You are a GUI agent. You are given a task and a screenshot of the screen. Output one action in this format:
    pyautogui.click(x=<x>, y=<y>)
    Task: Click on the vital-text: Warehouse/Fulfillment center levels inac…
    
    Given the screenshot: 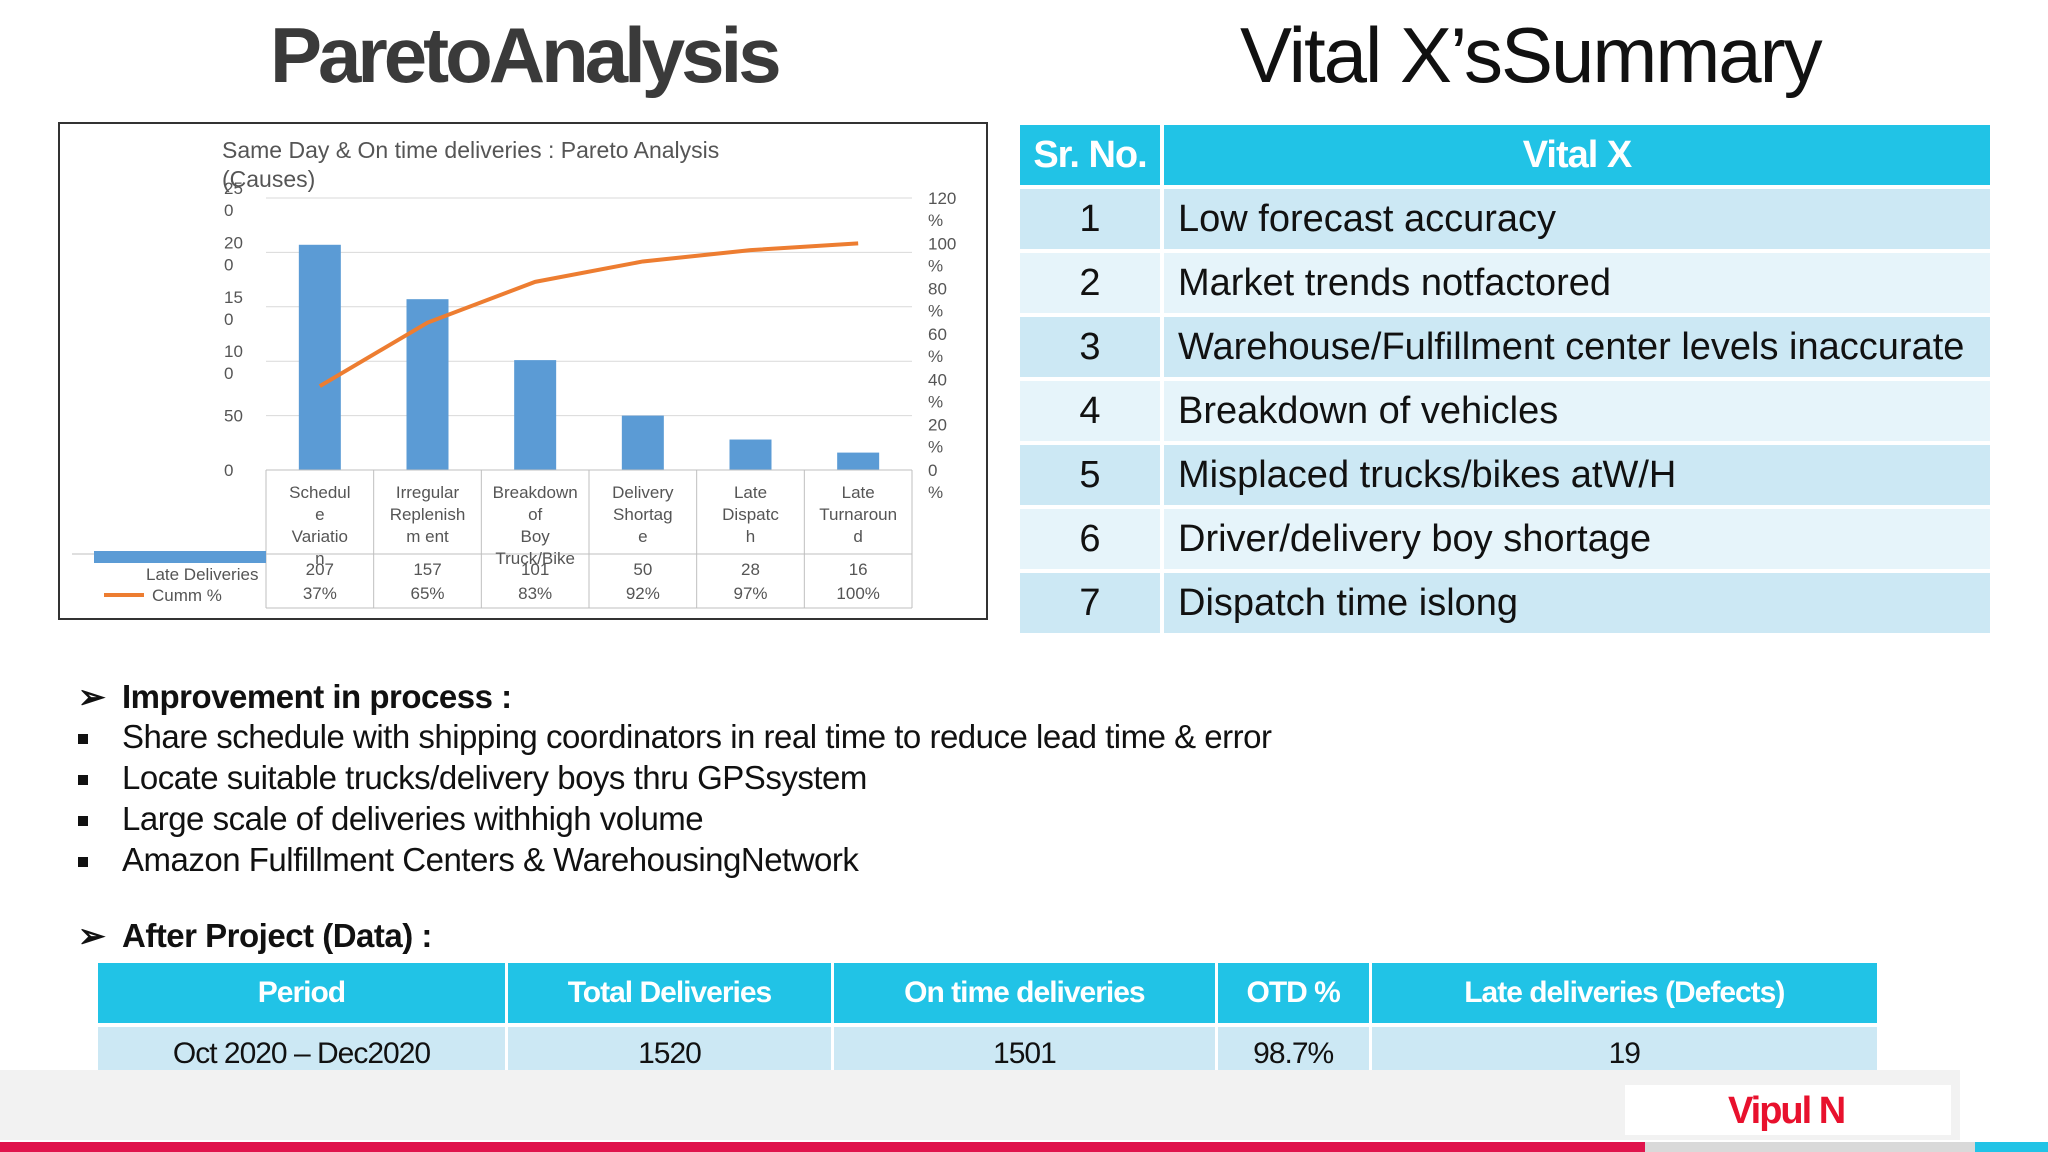 What is the action you would take?
    pyautogui.click(x=1577, y=347)
    